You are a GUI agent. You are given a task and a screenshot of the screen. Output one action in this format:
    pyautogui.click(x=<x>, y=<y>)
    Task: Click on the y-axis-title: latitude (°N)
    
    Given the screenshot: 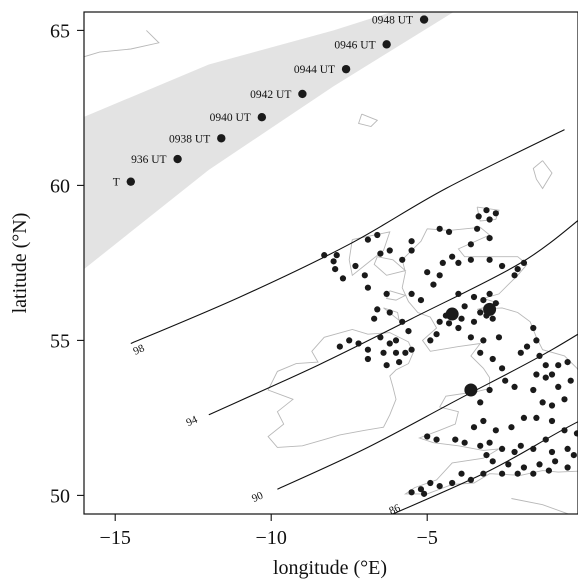 What is the action you would take?
    pyautogui.click(x=20, y=263)
    